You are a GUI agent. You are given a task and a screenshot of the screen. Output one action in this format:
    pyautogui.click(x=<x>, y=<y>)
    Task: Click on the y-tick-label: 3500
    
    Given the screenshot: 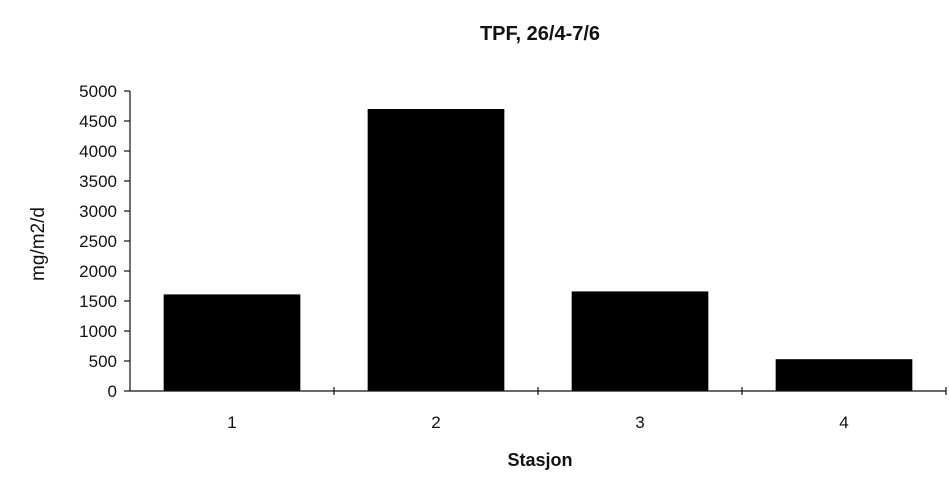 What is the action you would take?
    pyautogui.click(x=98, y=181)
    